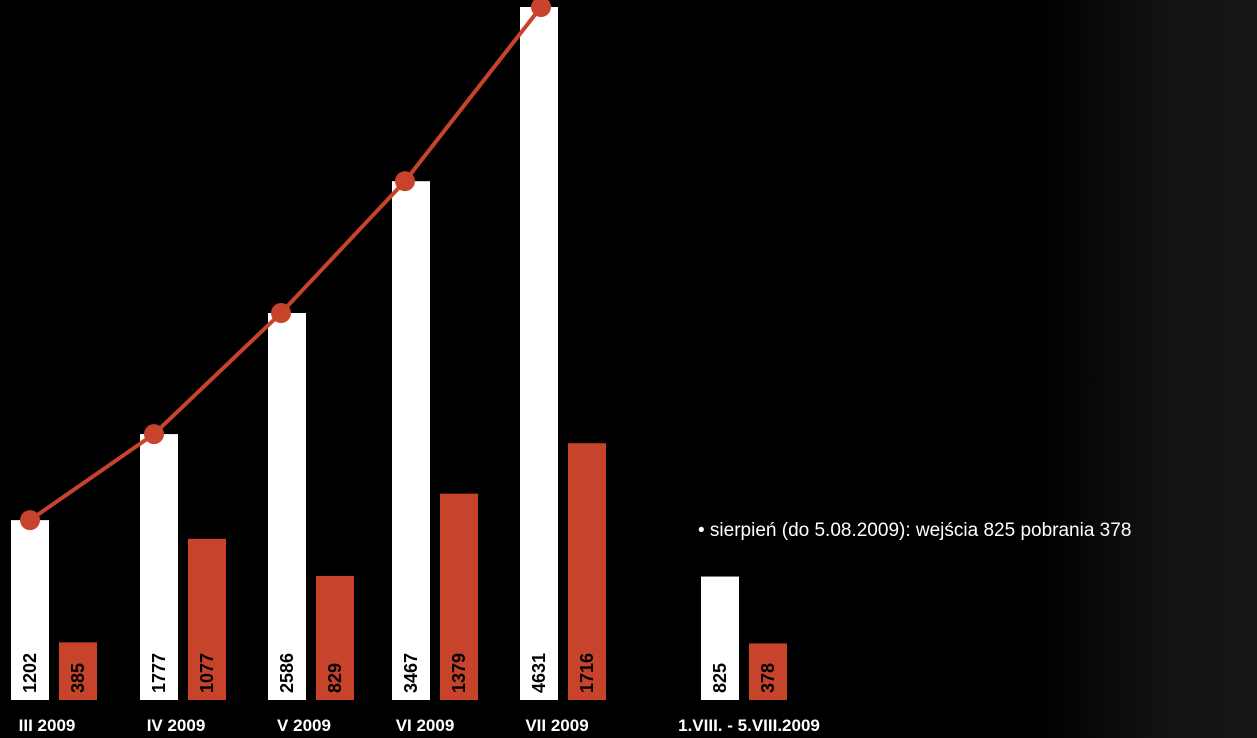  What do you see at coordinates (287, 673) in the screenshot?
I see `bar-value-label: 2586` at bounding box center [287, 673].